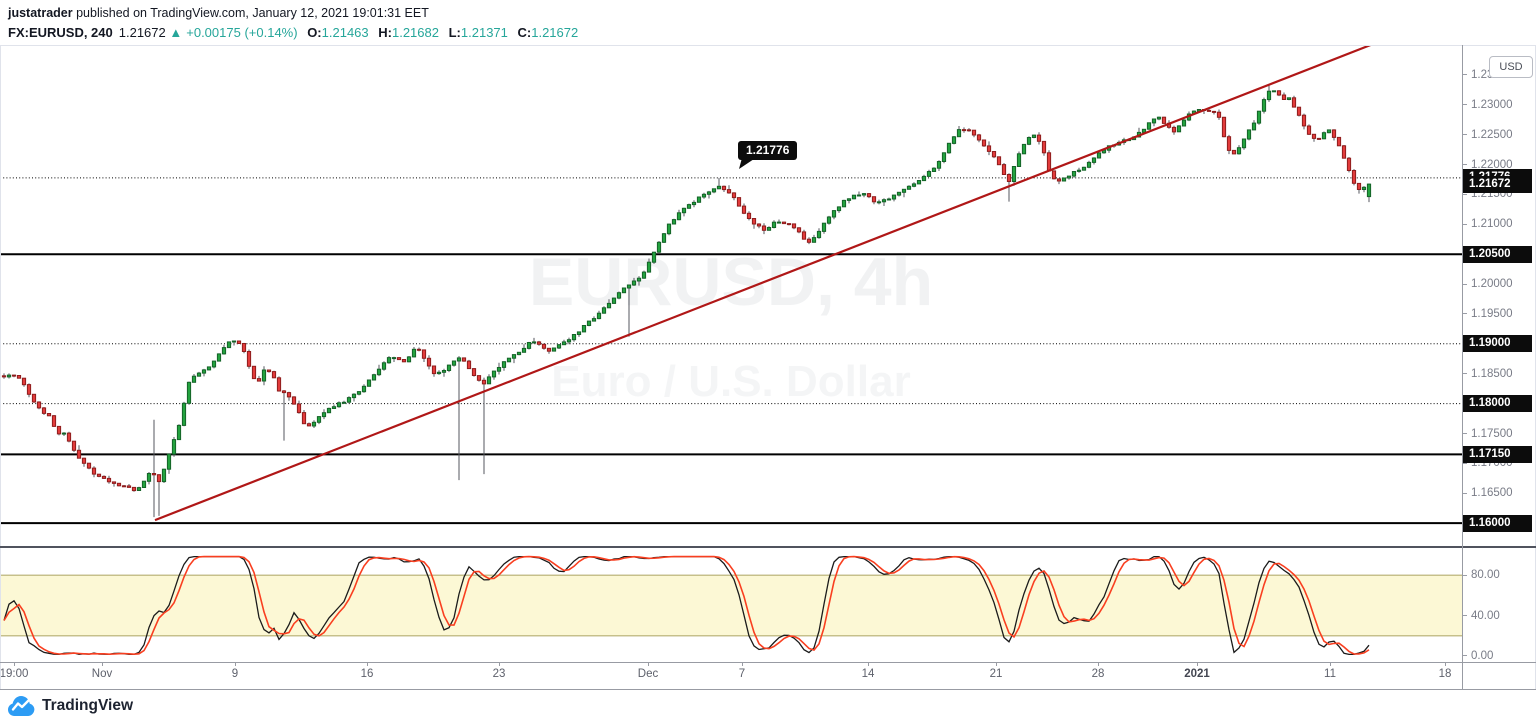  What do you see at coordinates (345, 32) in the screenshot?
I see `open-value: 1.21463` at bounding box center [345, 32].